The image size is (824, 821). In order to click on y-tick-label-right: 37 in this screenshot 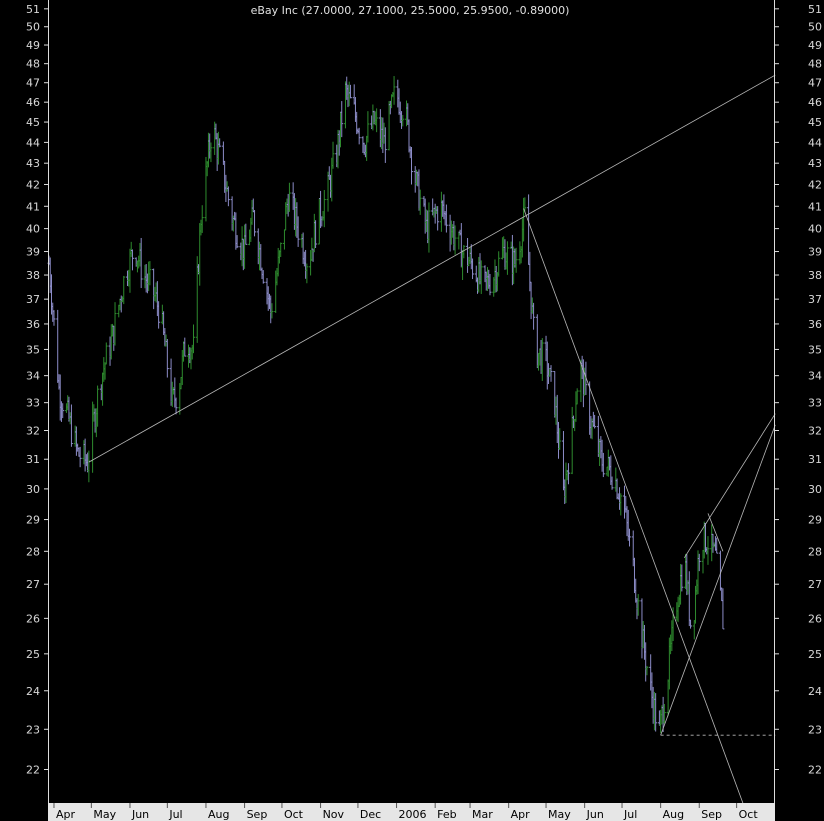, I will do `click(815, 299)`.